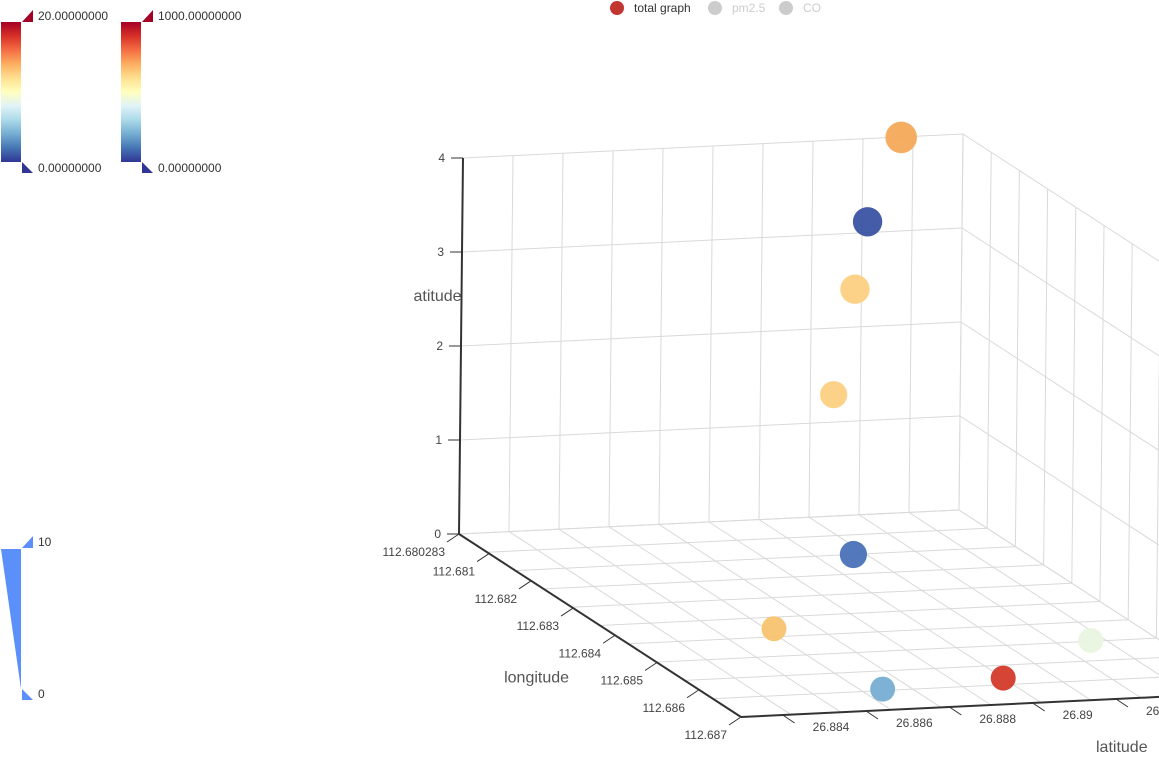 The image size is (1159, 763). I want to click on legend-item-co: CO, so click(800, 8).